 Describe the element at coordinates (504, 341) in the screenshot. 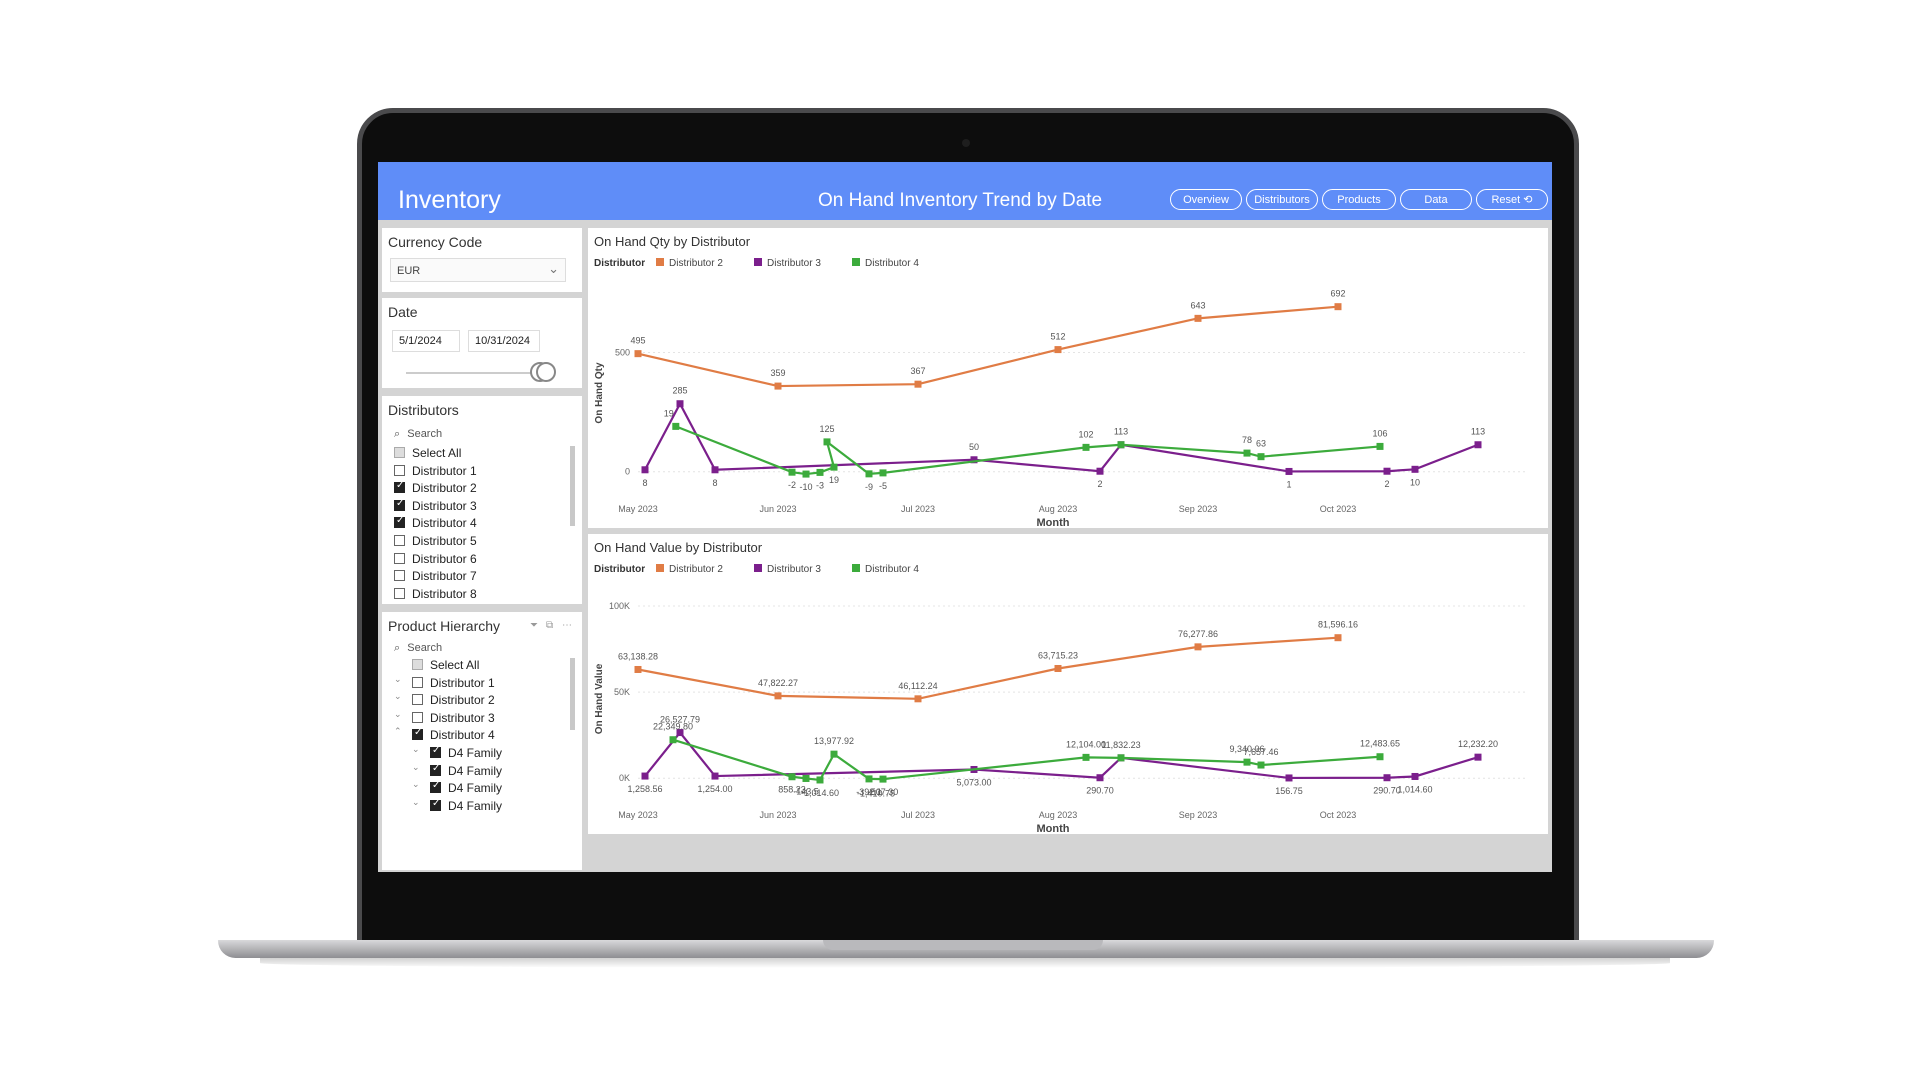

I see `end-date-input: 10/31/2024` at that location.